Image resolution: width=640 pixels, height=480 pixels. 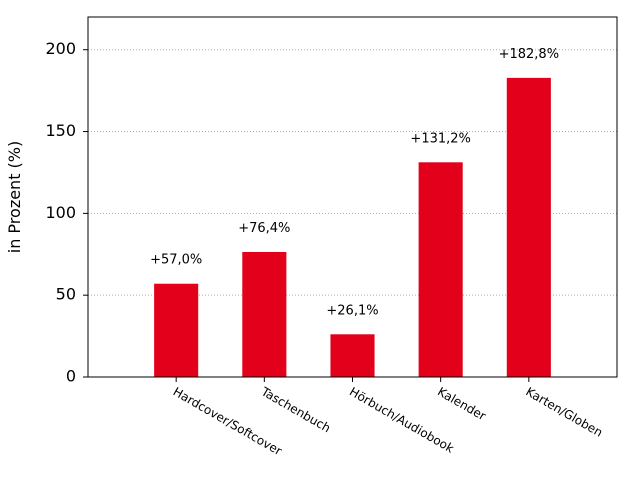 What do you see at coordinates (295, 409) in the screenshot?
I see `x-tick-label: Taschenbuch` at bounding box center [295, 409].